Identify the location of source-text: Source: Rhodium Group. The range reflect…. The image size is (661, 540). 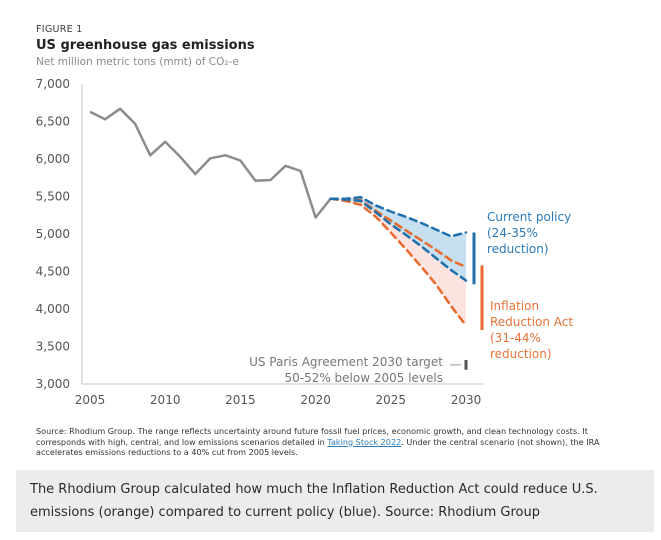
(312, 436).